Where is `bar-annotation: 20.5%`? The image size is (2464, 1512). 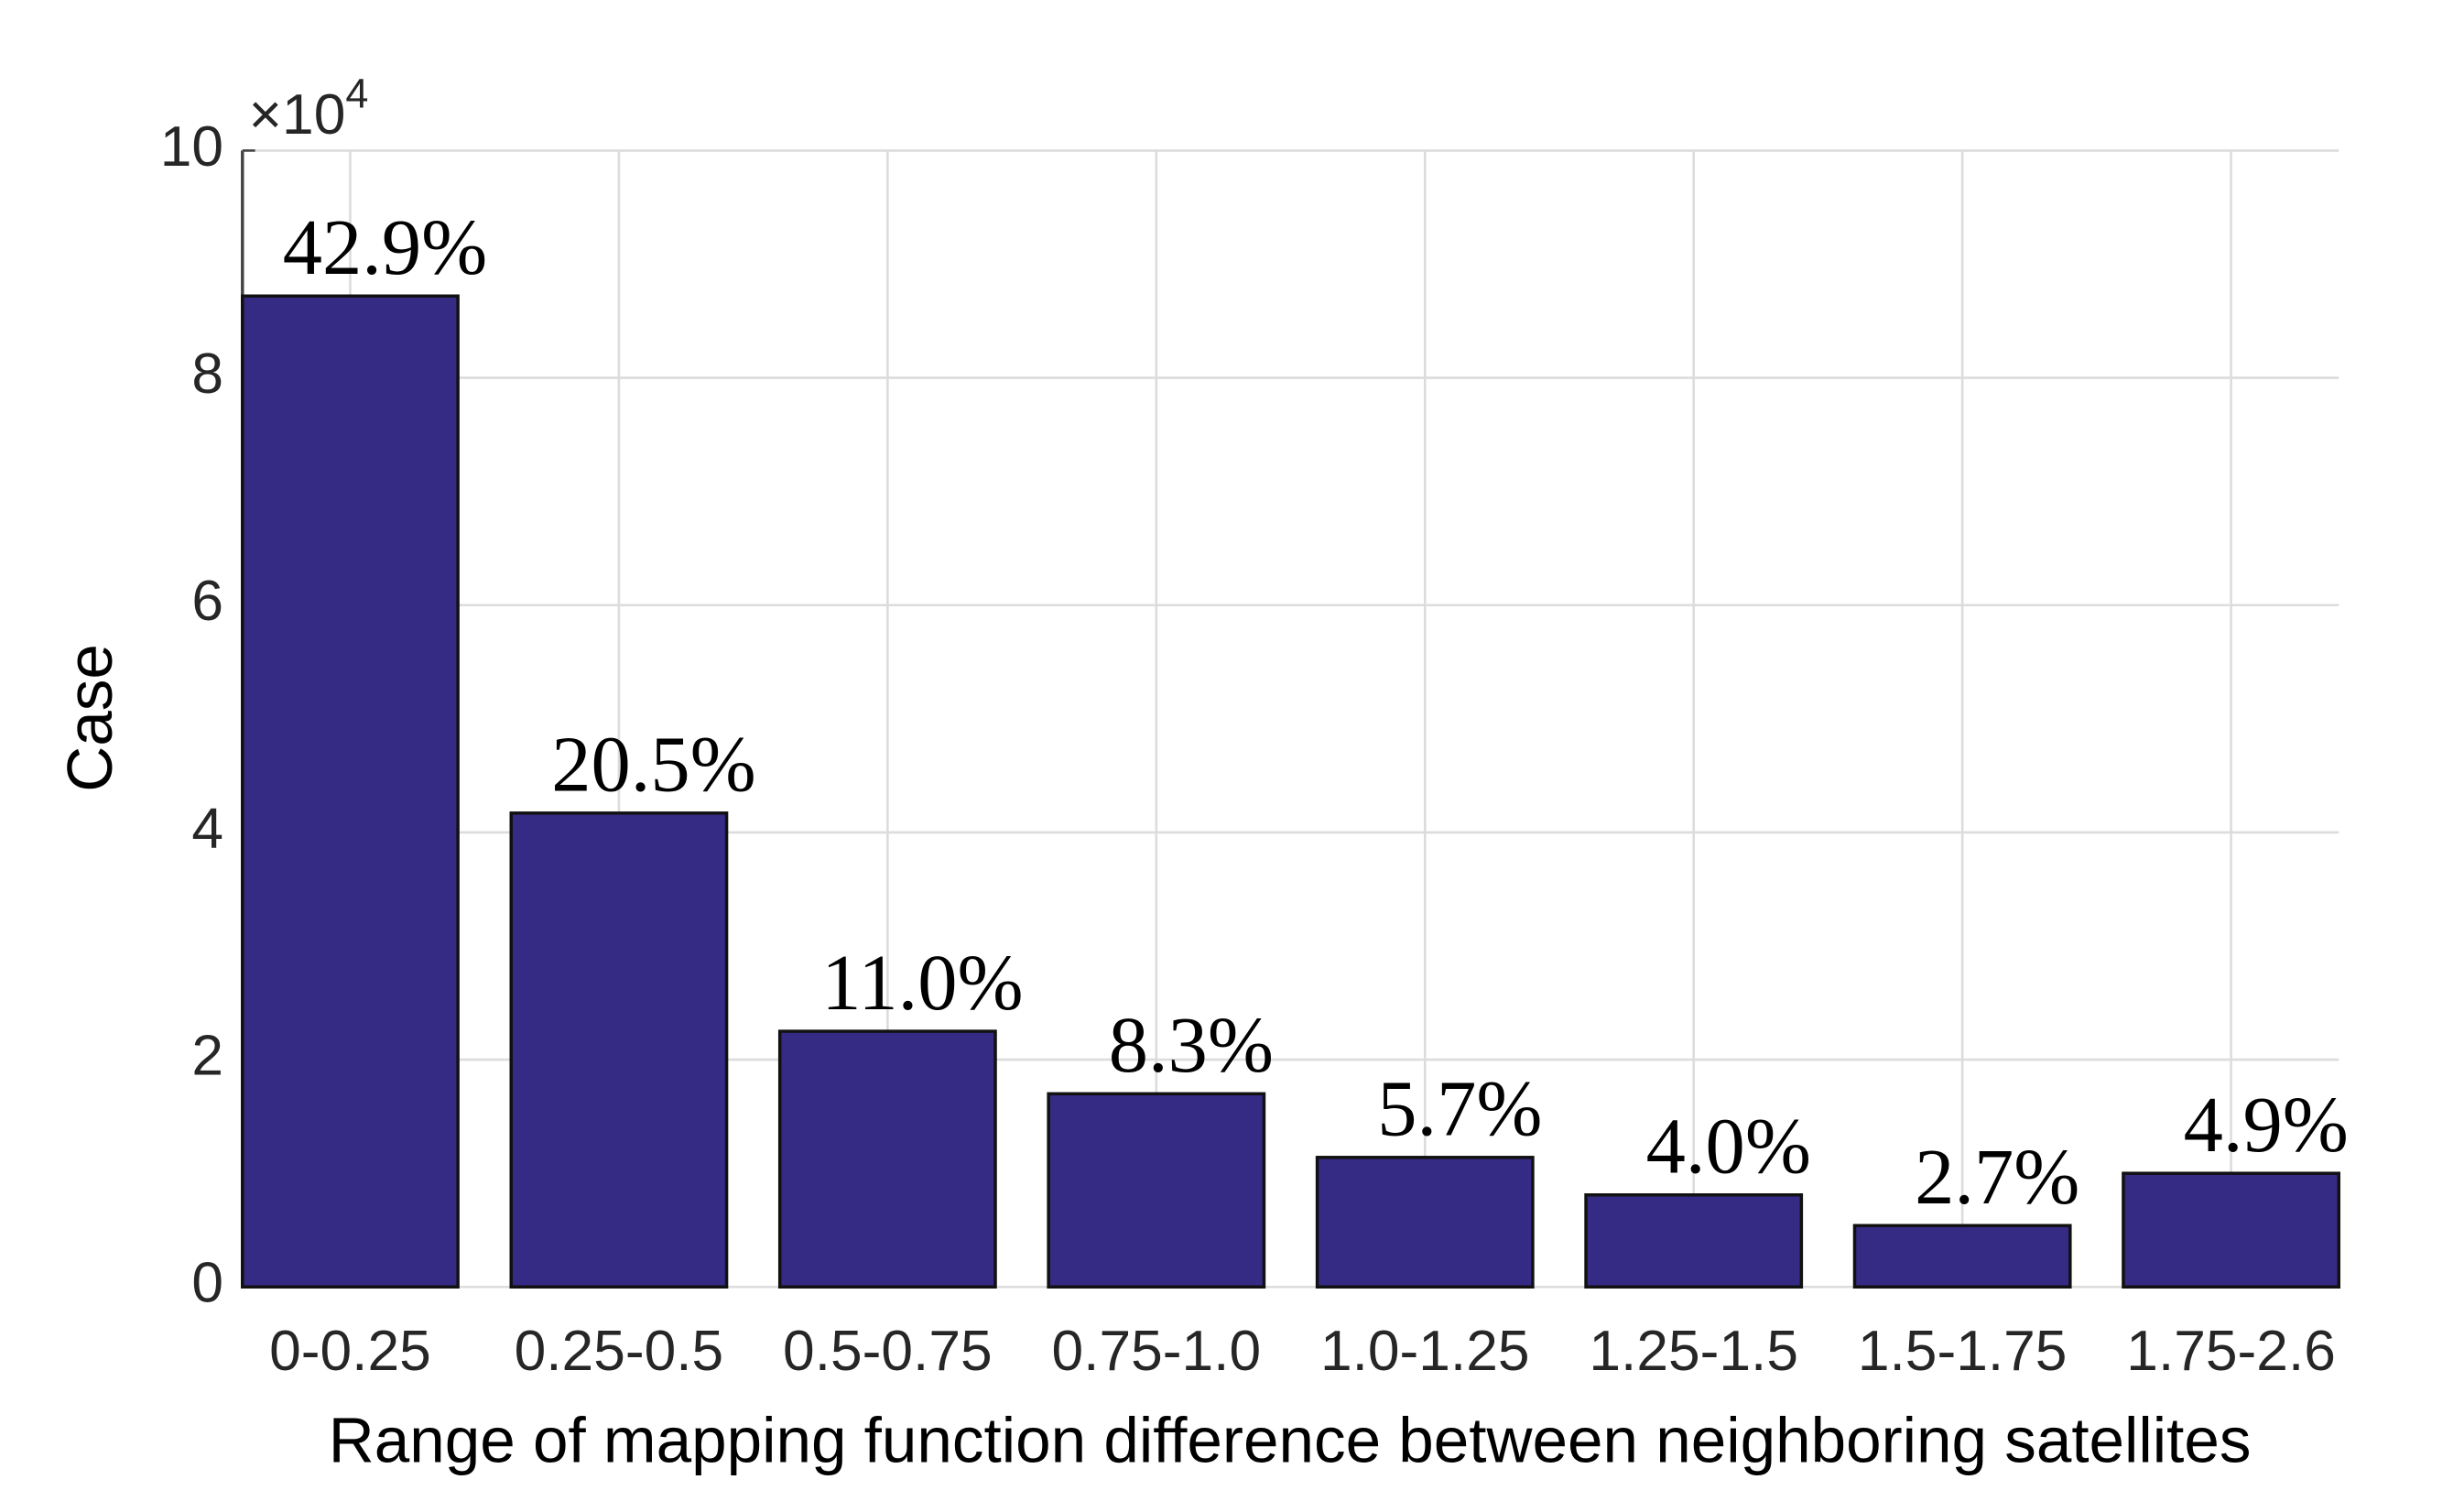 bar-annotation: 20.5% is located at coordinates (653, 765).